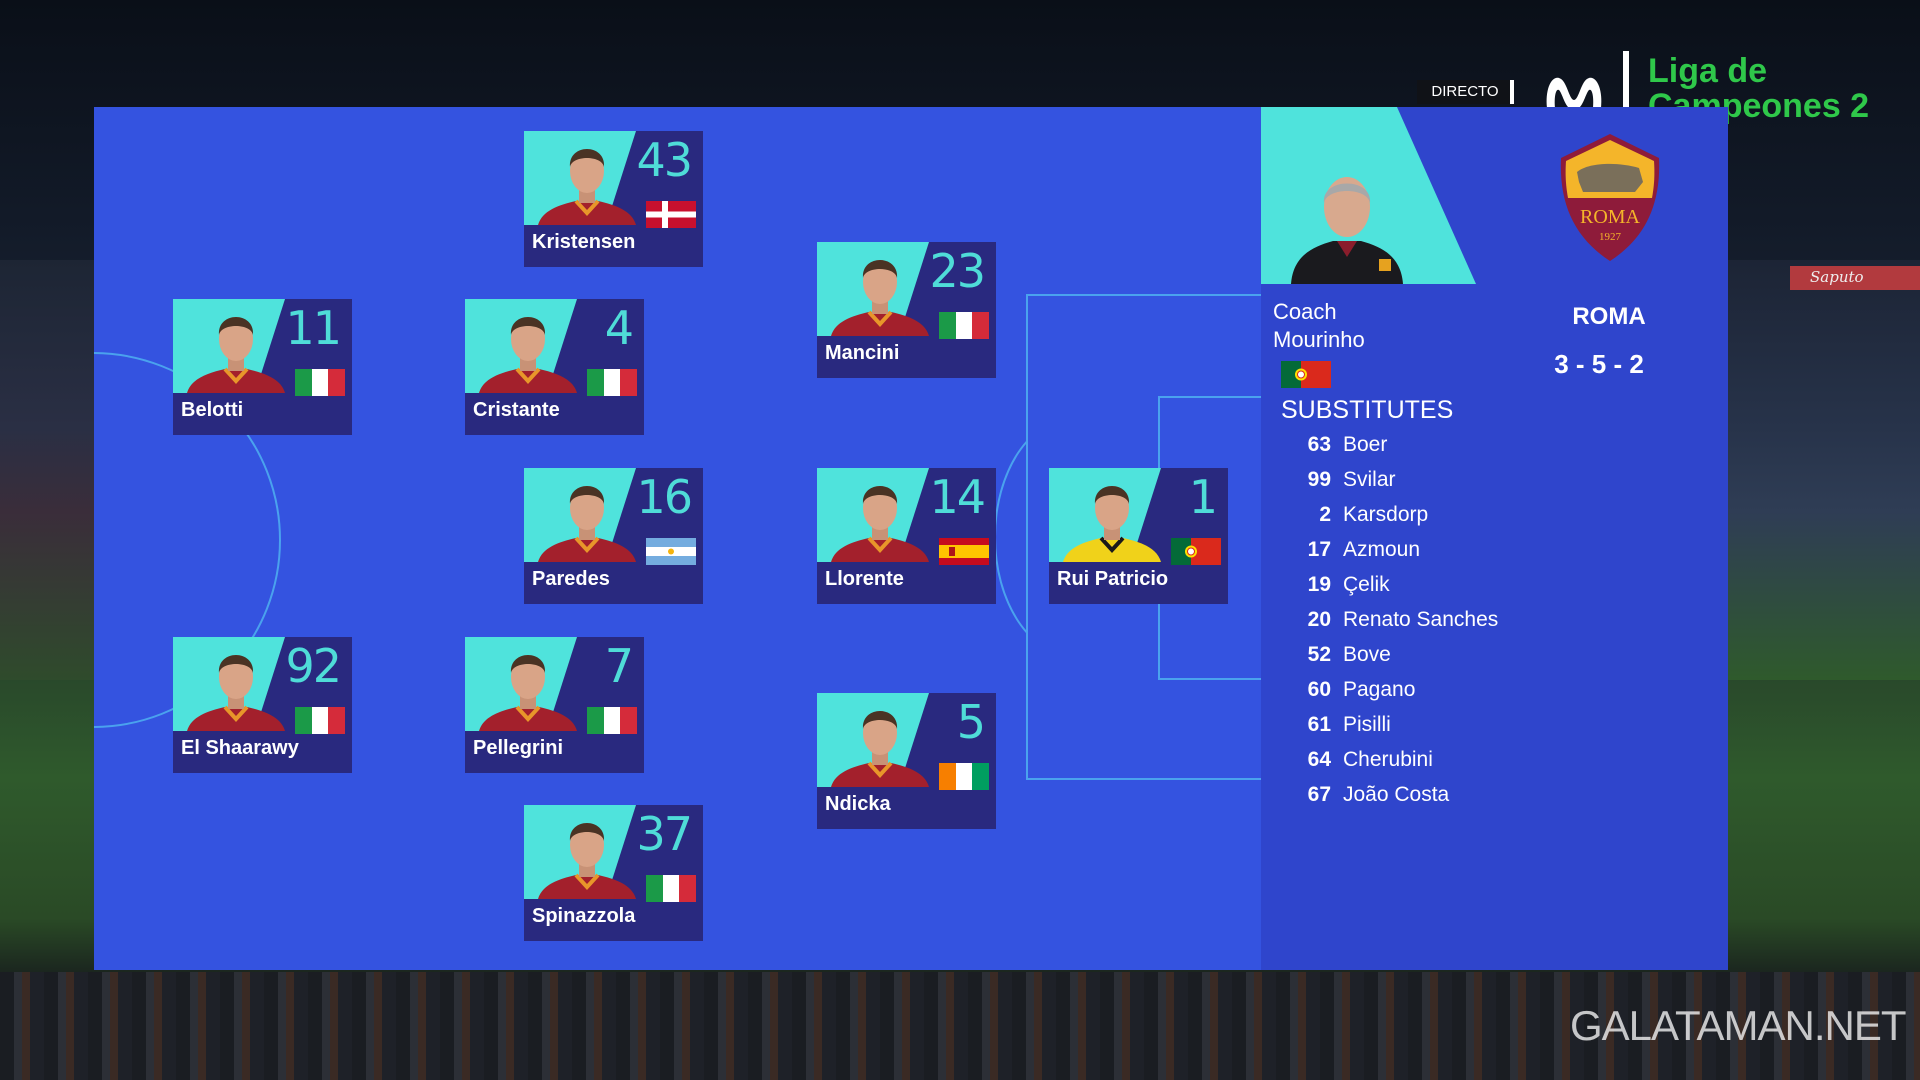 This screenshot has height=1080, width=1920. I want to click on player-card: 37 Spinazzola, so click(613, 873).